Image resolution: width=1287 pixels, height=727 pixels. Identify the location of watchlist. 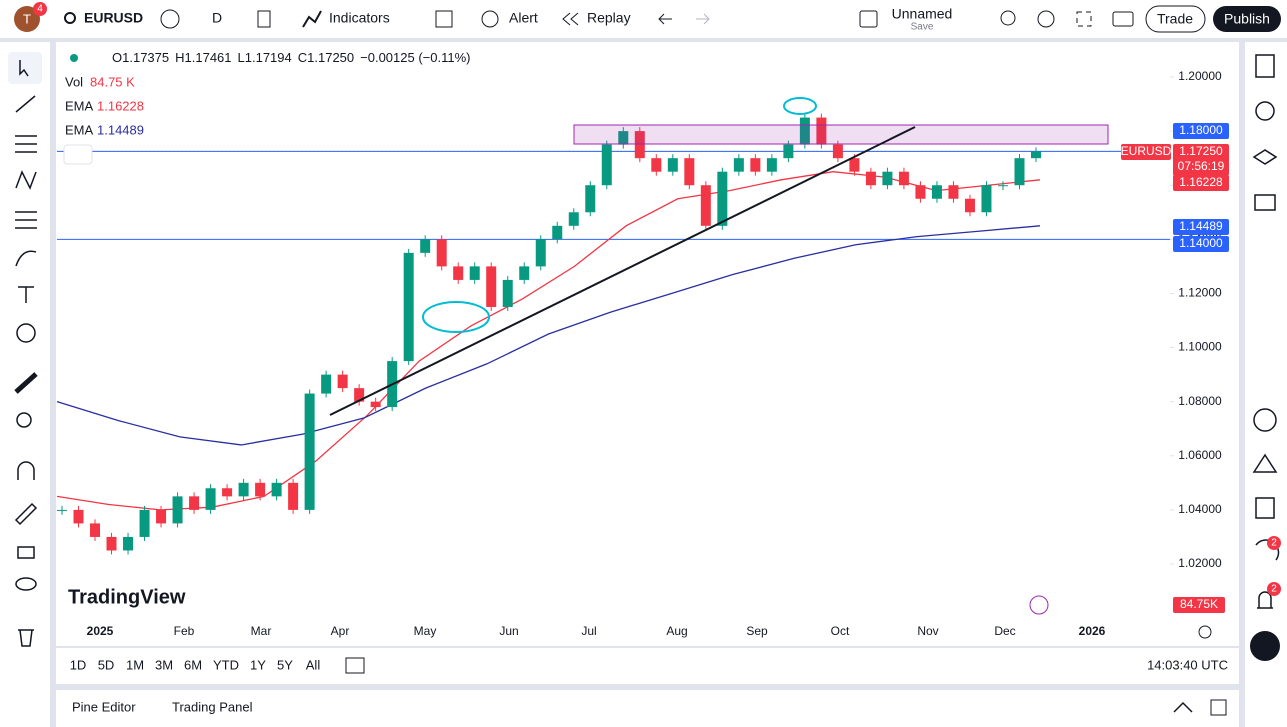
(1265, 66).